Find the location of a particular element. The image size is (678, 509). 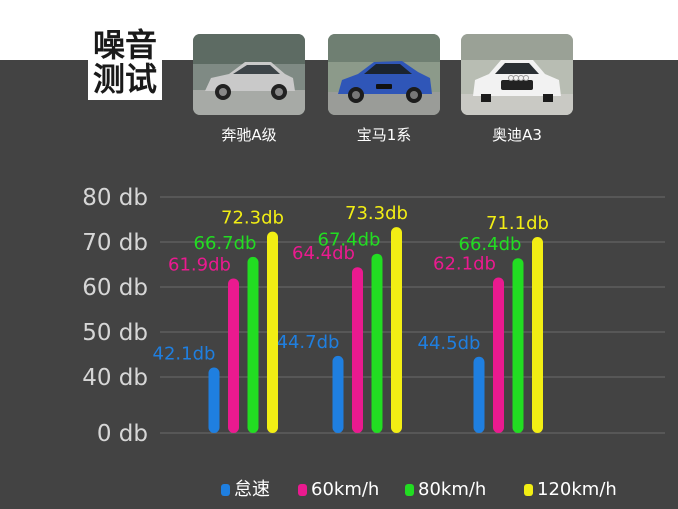

y-tick-label: 40 db is located at coordinates (115, 378).